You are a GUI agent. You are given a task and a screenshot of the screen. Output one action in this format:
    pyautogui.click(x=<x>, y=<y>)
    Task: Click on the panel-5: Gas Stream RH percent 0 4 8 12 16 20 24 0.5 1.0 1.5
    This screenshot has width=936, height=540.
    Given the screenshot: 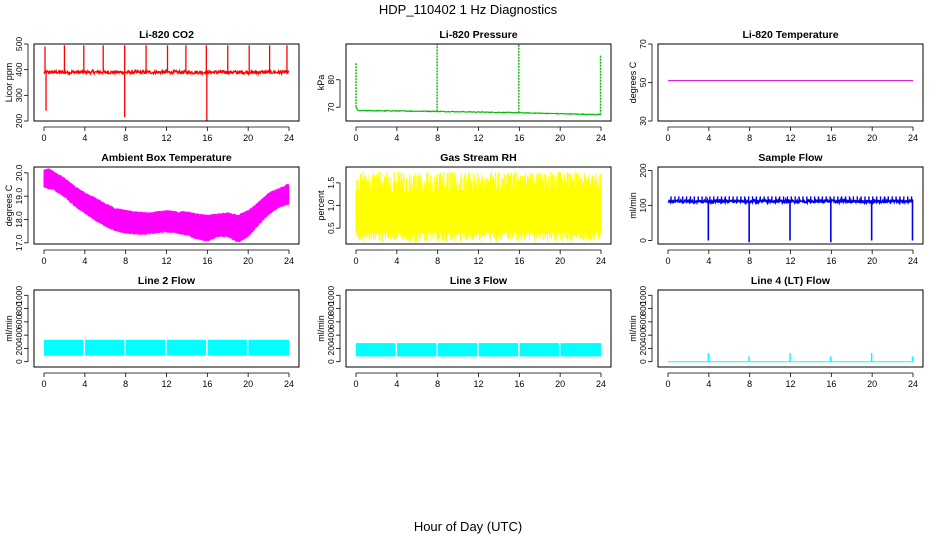 What is the action you would take?
    pyautogui.click(x=464, y=209)
    